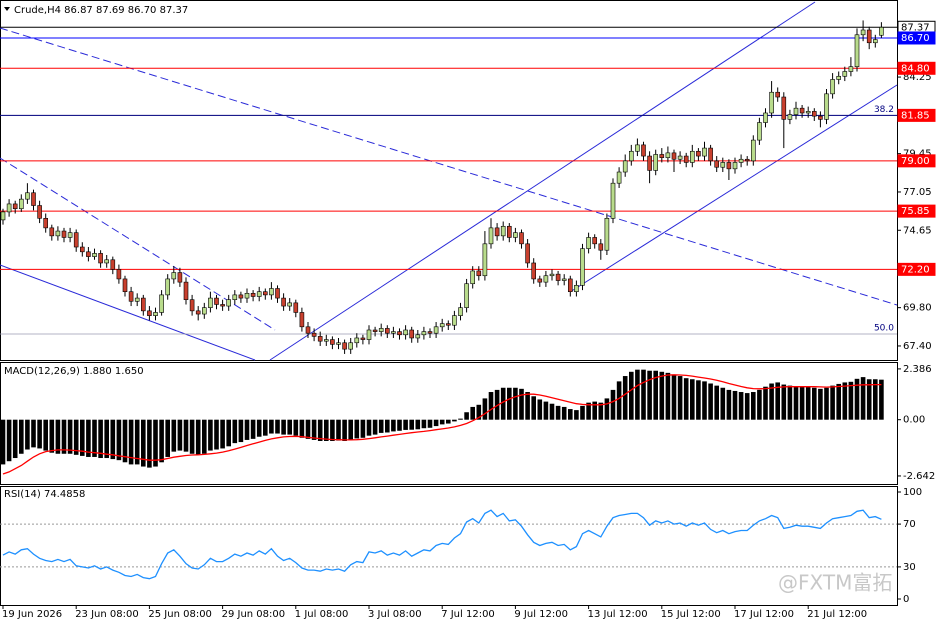  Describe the element at coordinates (909, 524) in the screenshot. I see `y-tick-label: 70` at that location.